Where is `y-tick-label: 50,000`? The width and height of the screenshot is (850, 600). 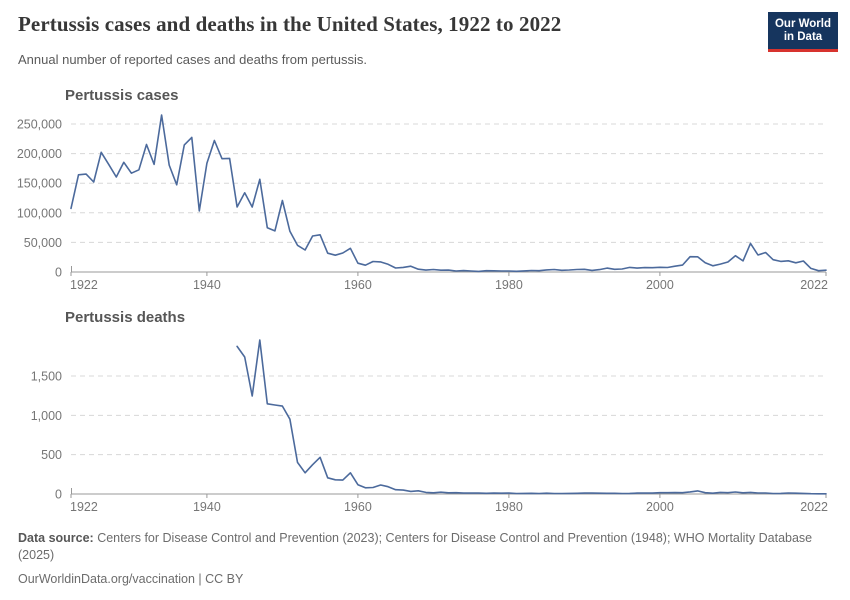 y-tick-label: 50,000 is located at coordinates (43, 243).